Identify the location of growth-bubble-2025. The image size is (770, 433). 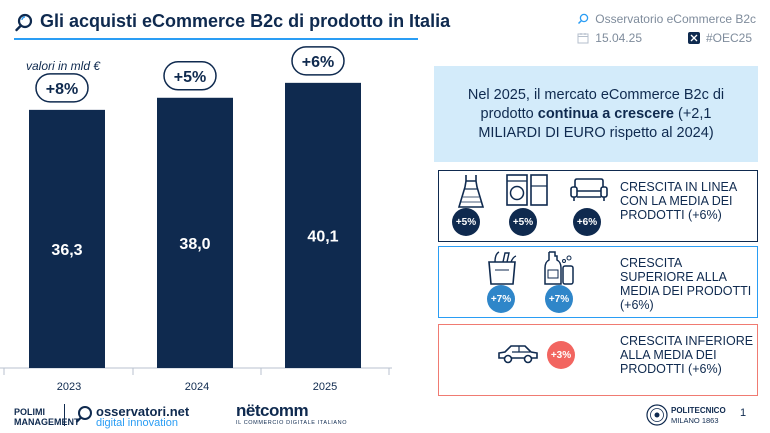
(318, 61).